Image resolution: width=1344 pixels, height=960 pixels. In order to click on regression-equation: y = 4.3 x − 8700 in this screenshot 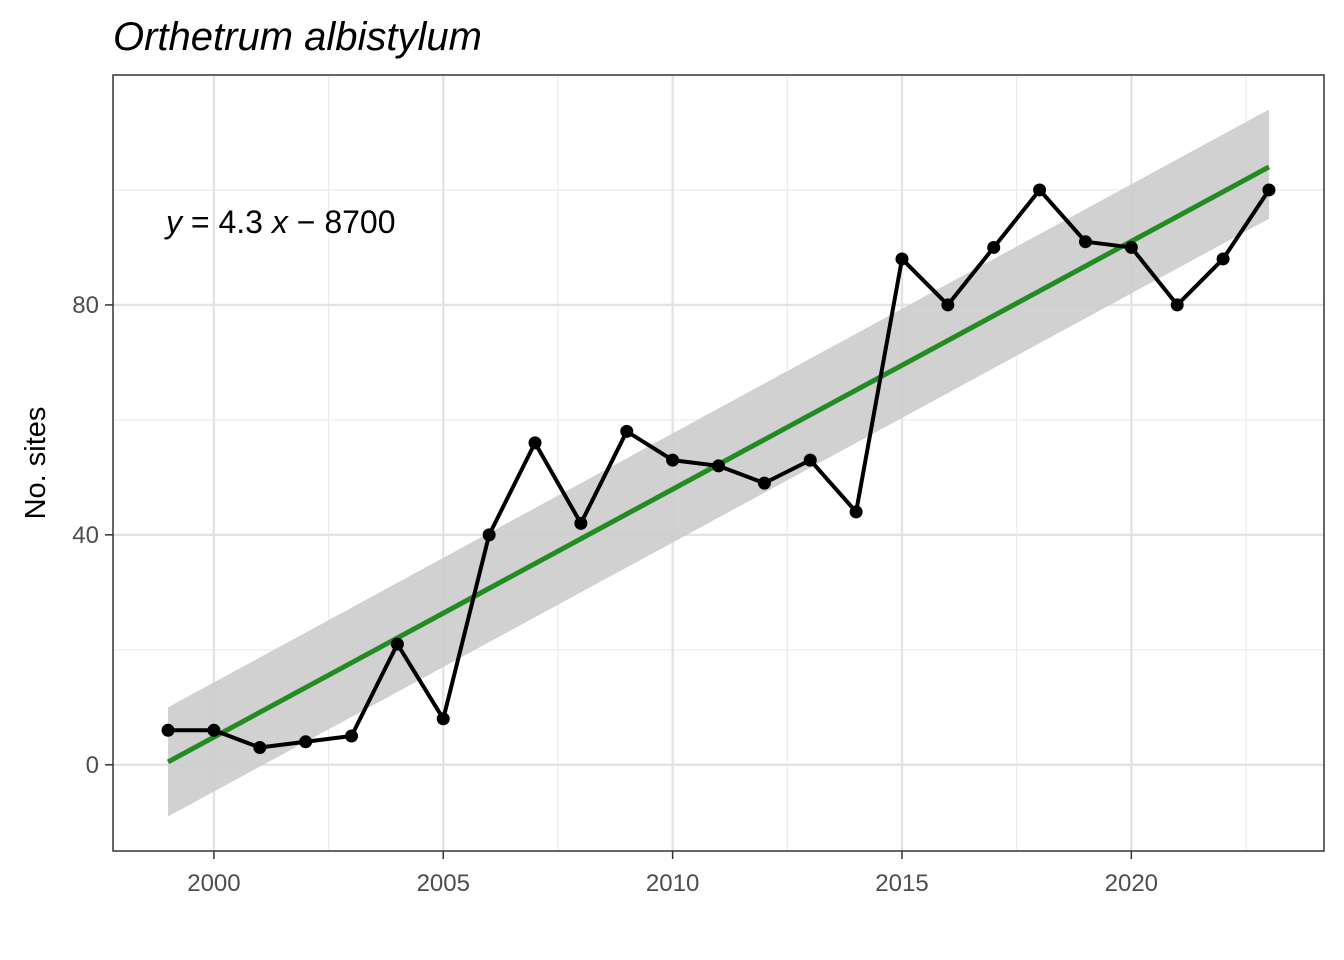, I will do `click(280, 222)`.